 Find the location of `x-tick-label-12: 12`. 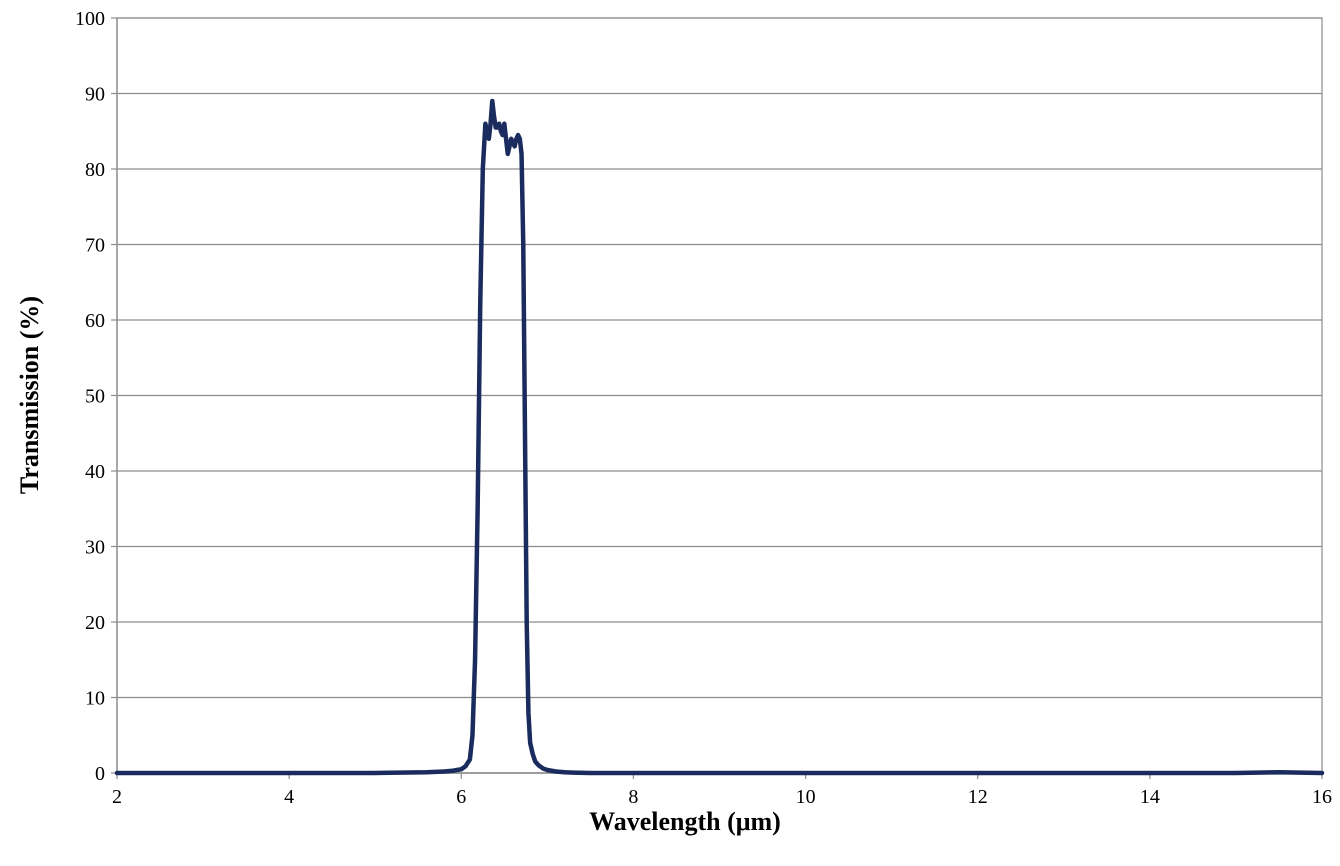

x-tick-label-12: 12 is located at coordinates (978, 797).